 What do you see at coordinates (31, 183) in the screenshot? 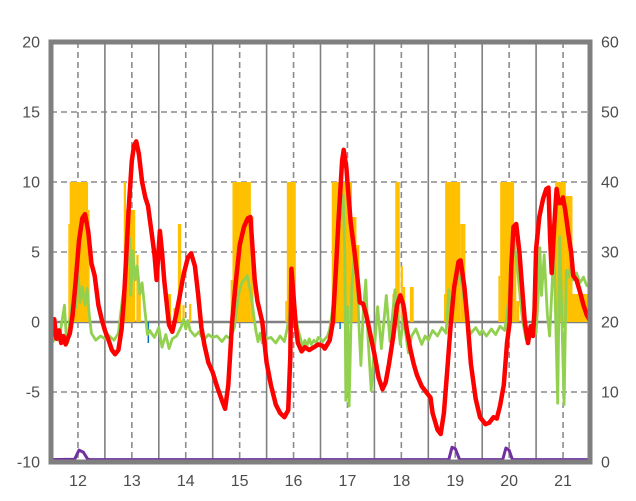
I see `left-axis-tick-label: 10` at bounding box center [31, 183].